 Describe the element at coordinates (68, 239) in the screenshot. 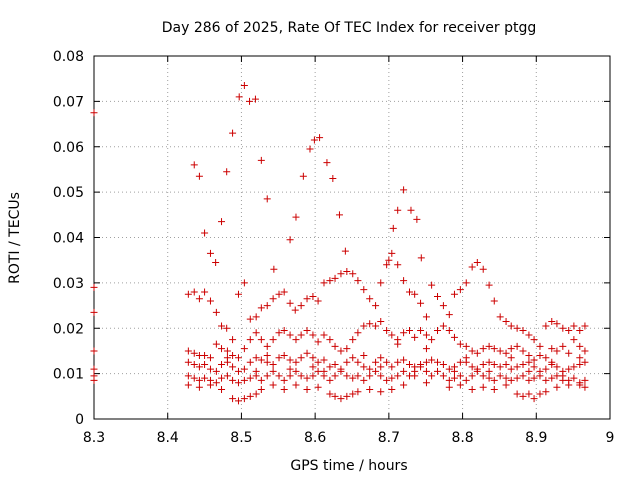

I see `y-tick-label: 0.04` at that location.